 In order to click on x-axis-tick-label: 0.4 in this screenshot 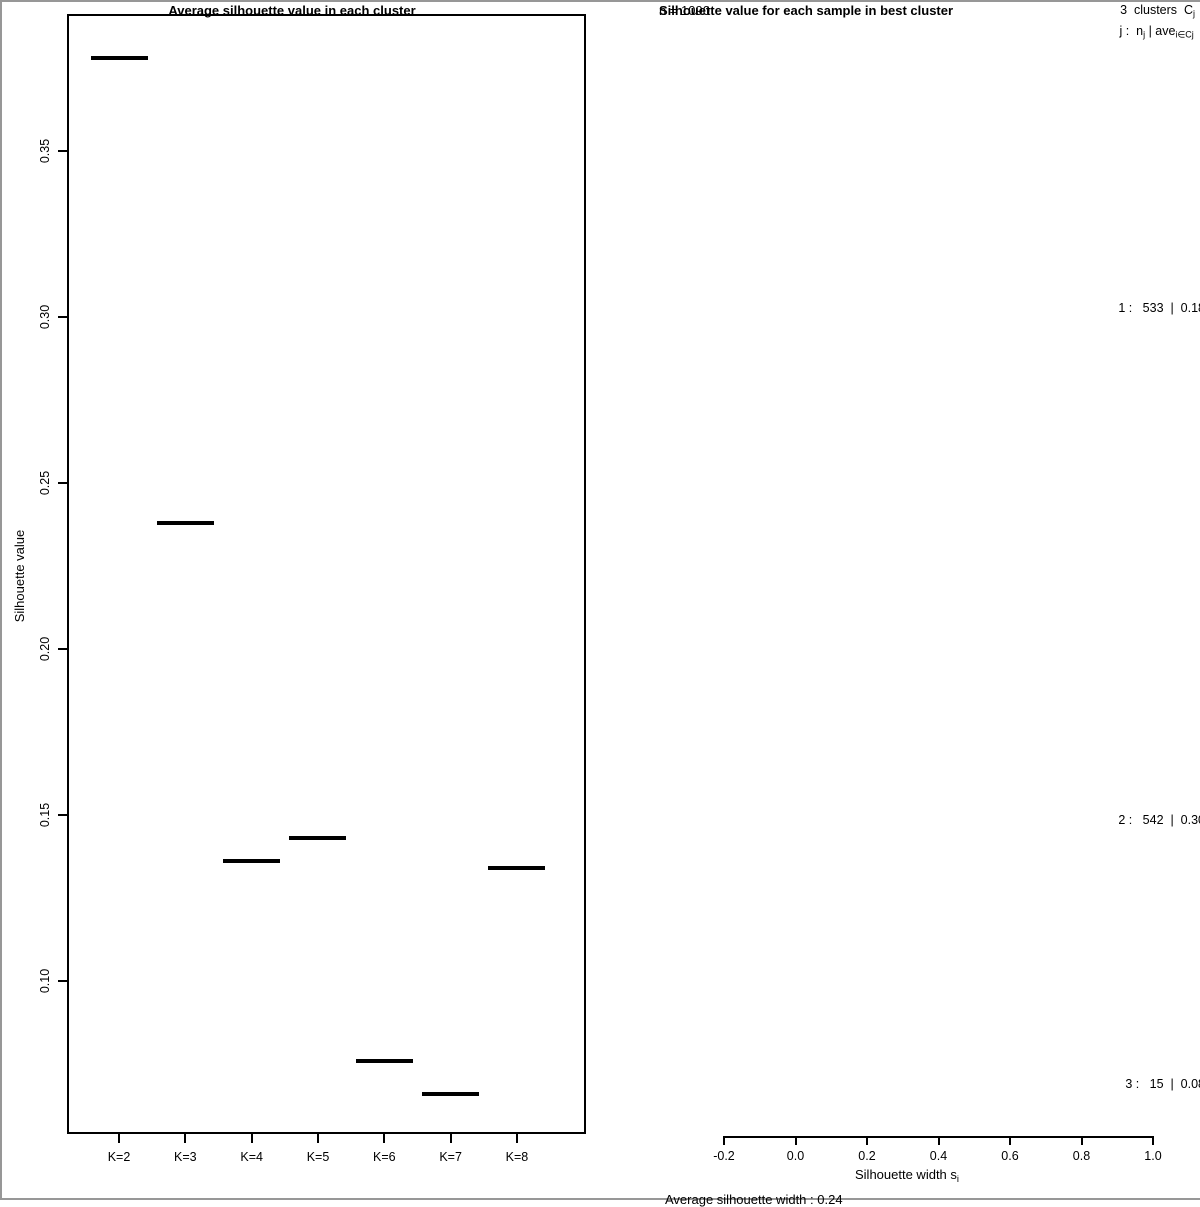, I will do `click(938, 1156)`.